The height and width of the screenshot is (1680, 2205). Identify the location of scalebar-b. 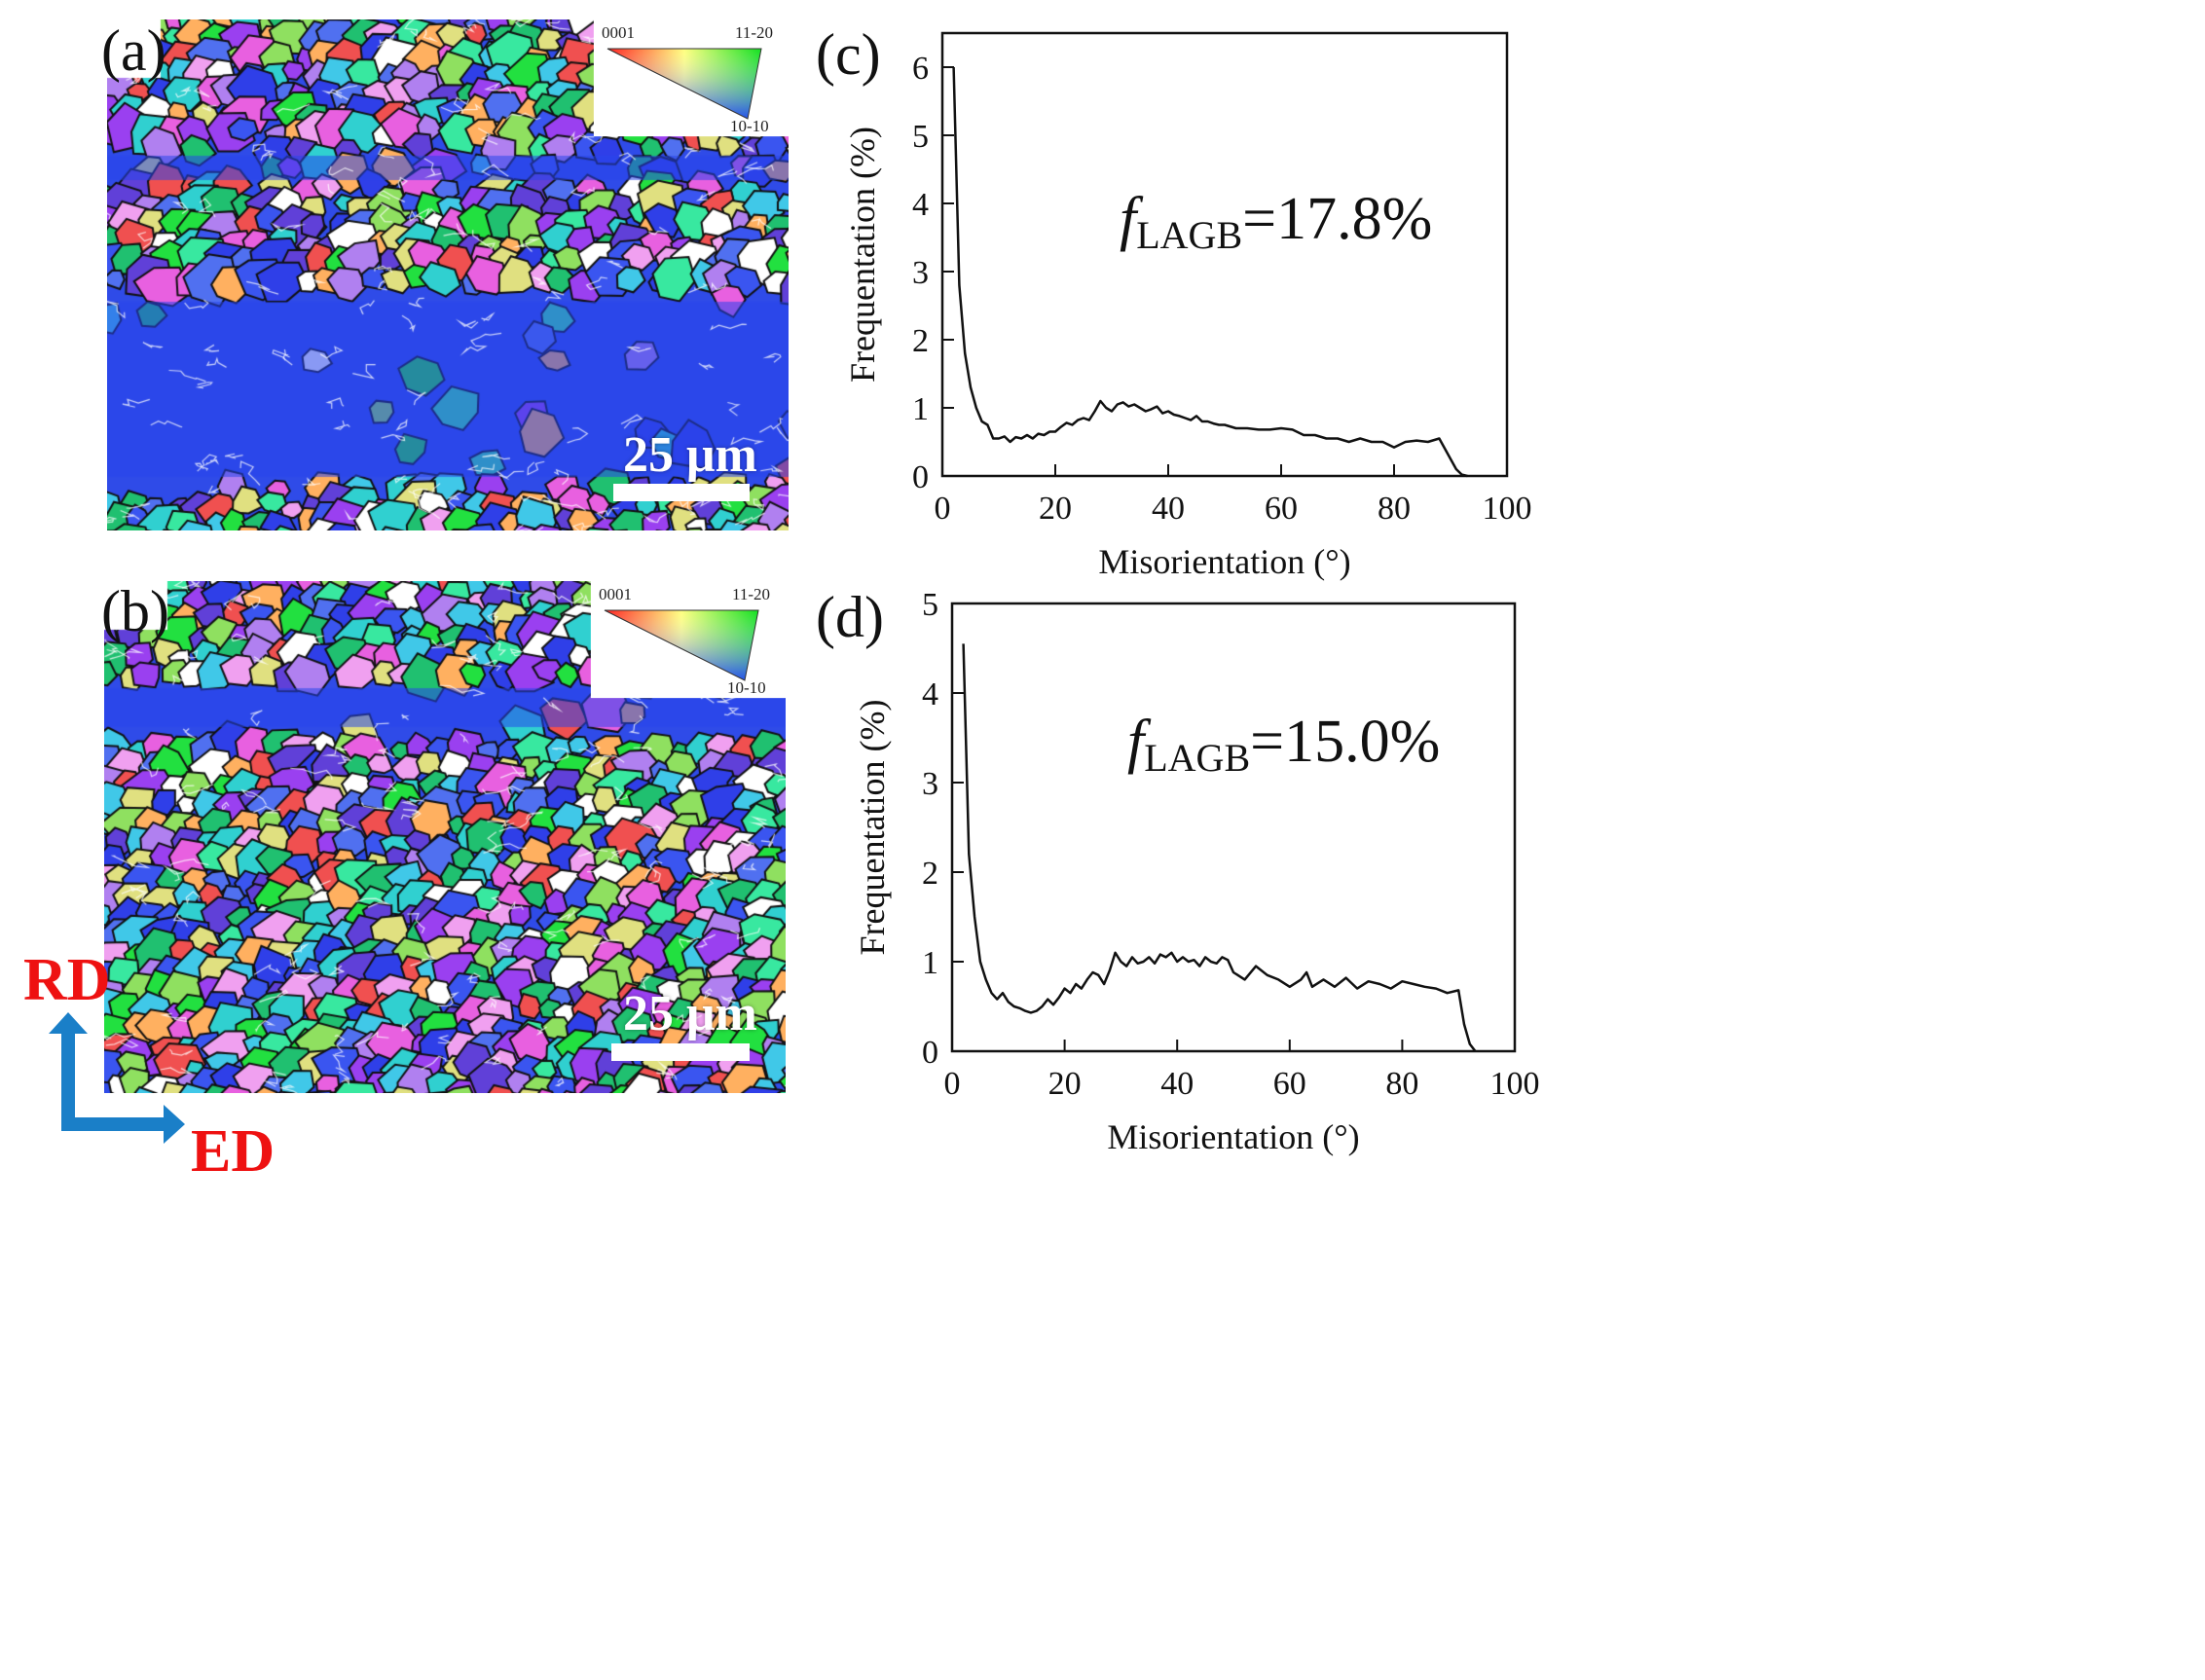
(680, 1052).